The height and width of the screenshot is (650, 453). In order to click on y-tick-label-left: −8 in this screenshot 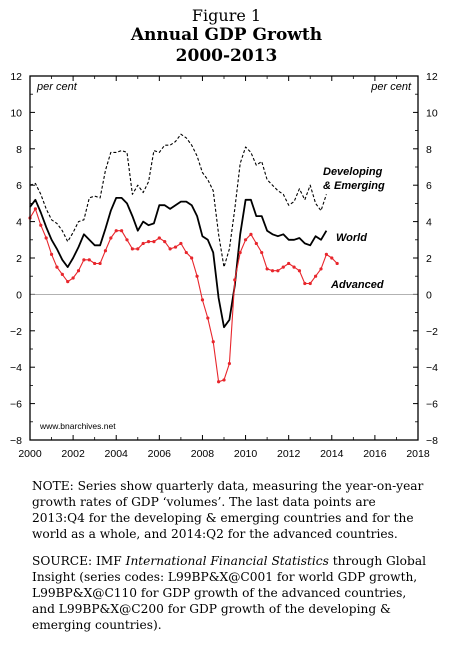, I will do `click(16, 441)`.